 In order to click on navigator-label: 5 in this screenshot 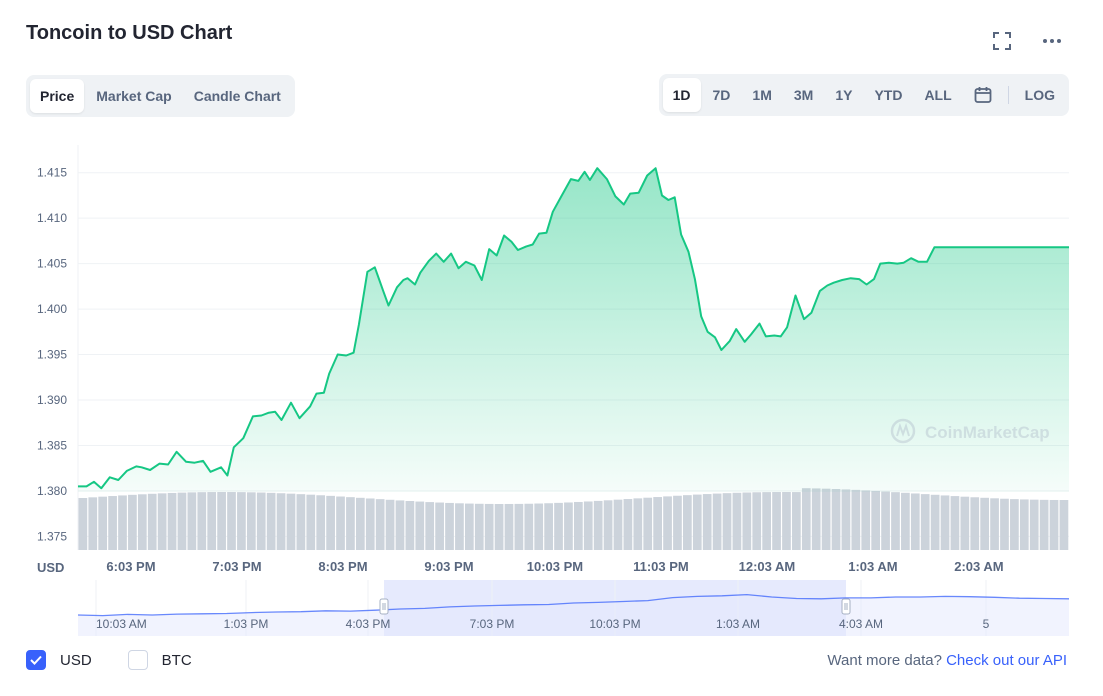, I will do `click(986, 624)`.